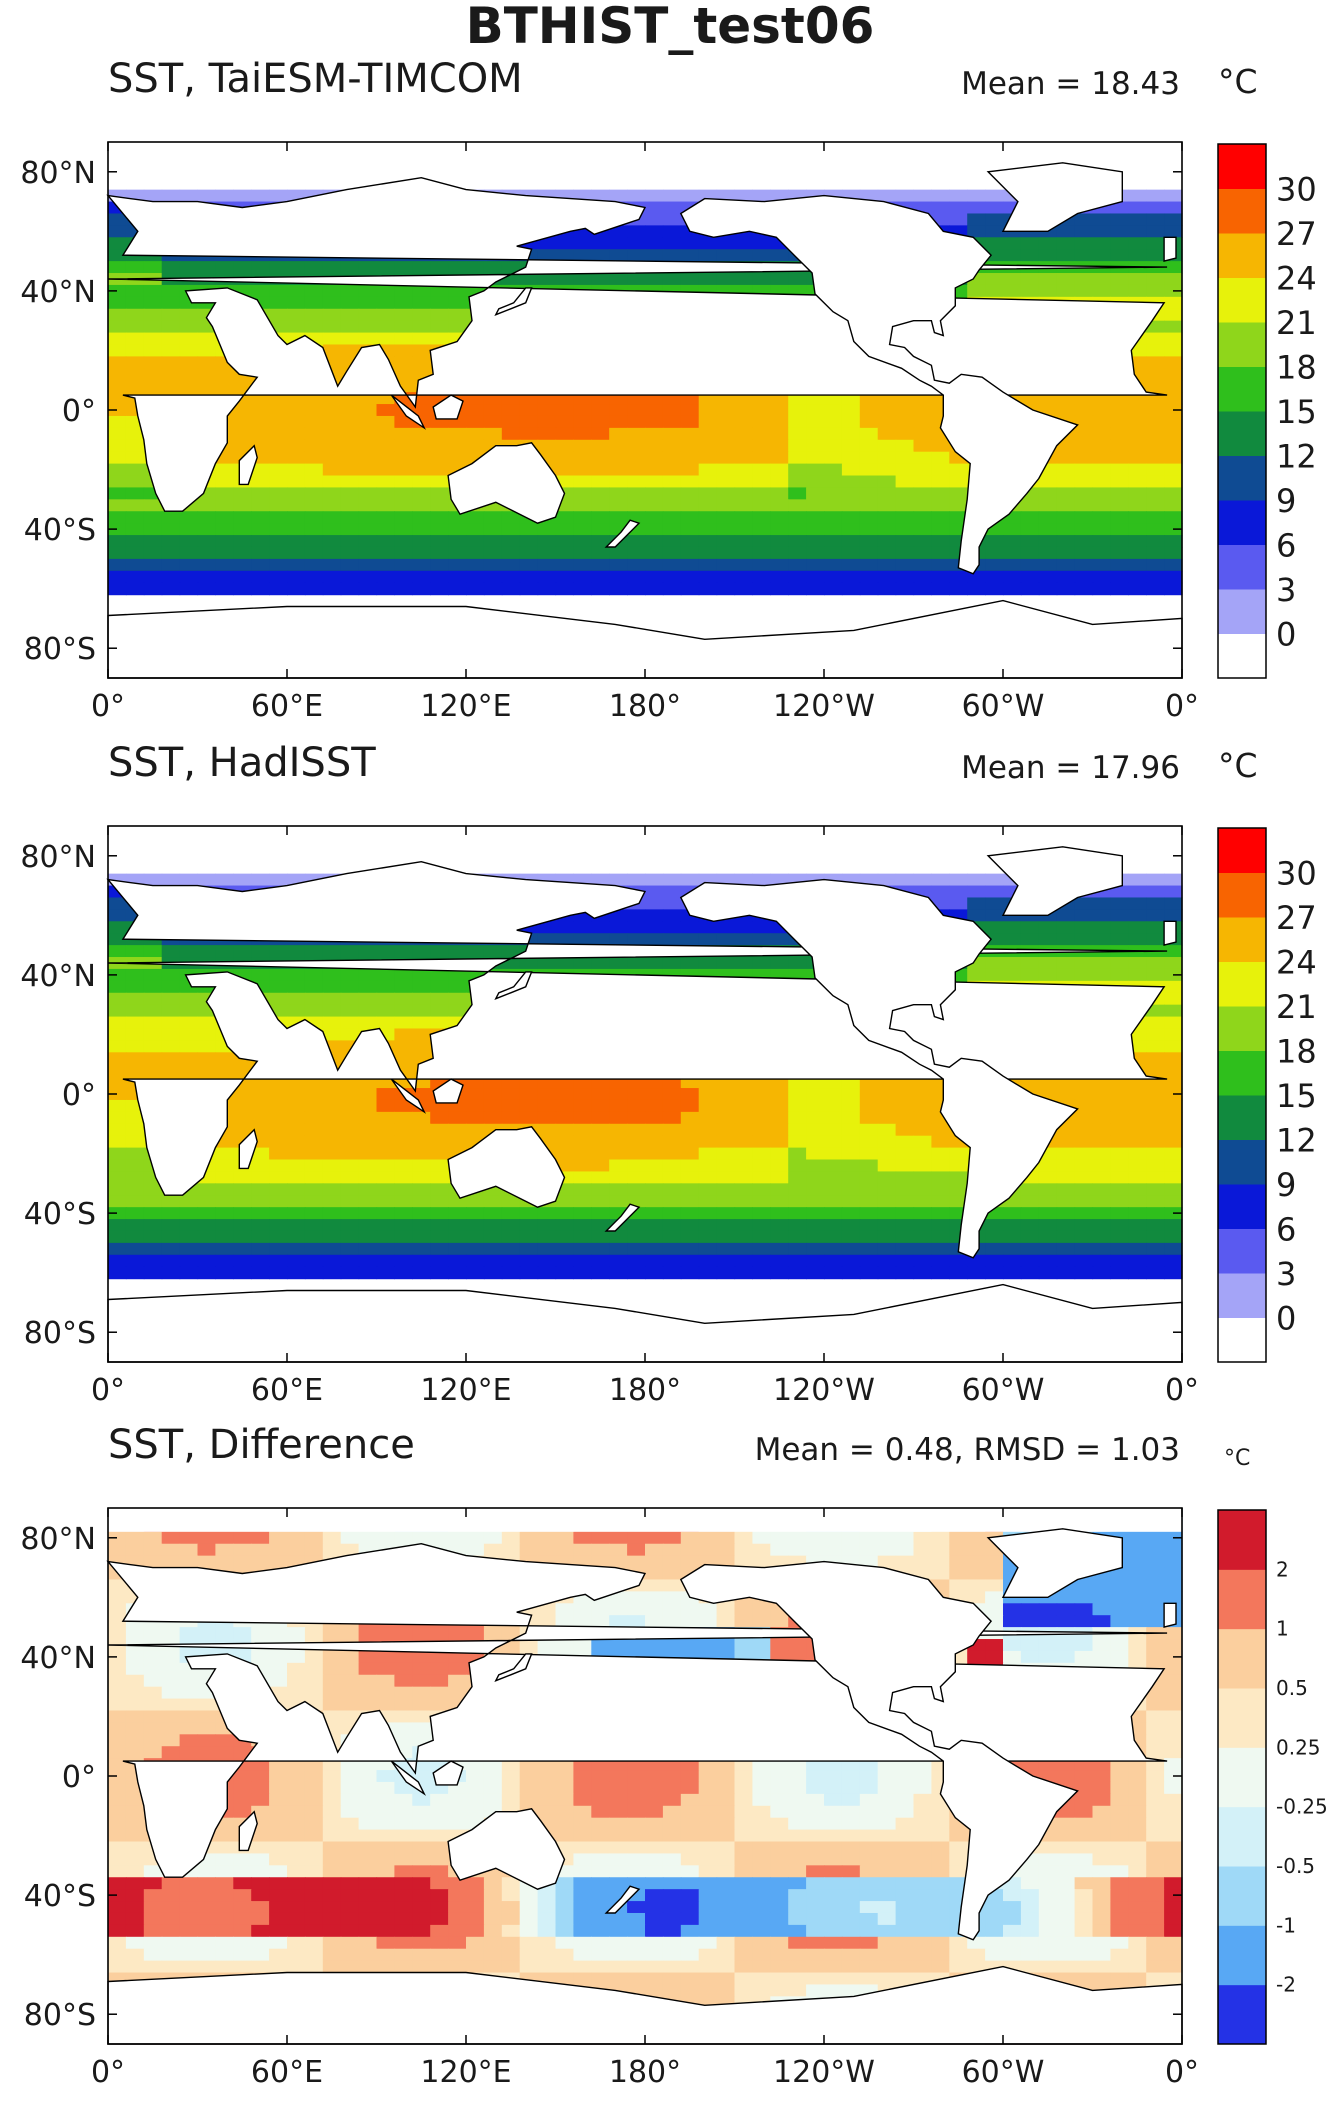  Describe the element at coordinates (1296, 234) in the screenshot. I see `colorbar-label: 27` at that location.